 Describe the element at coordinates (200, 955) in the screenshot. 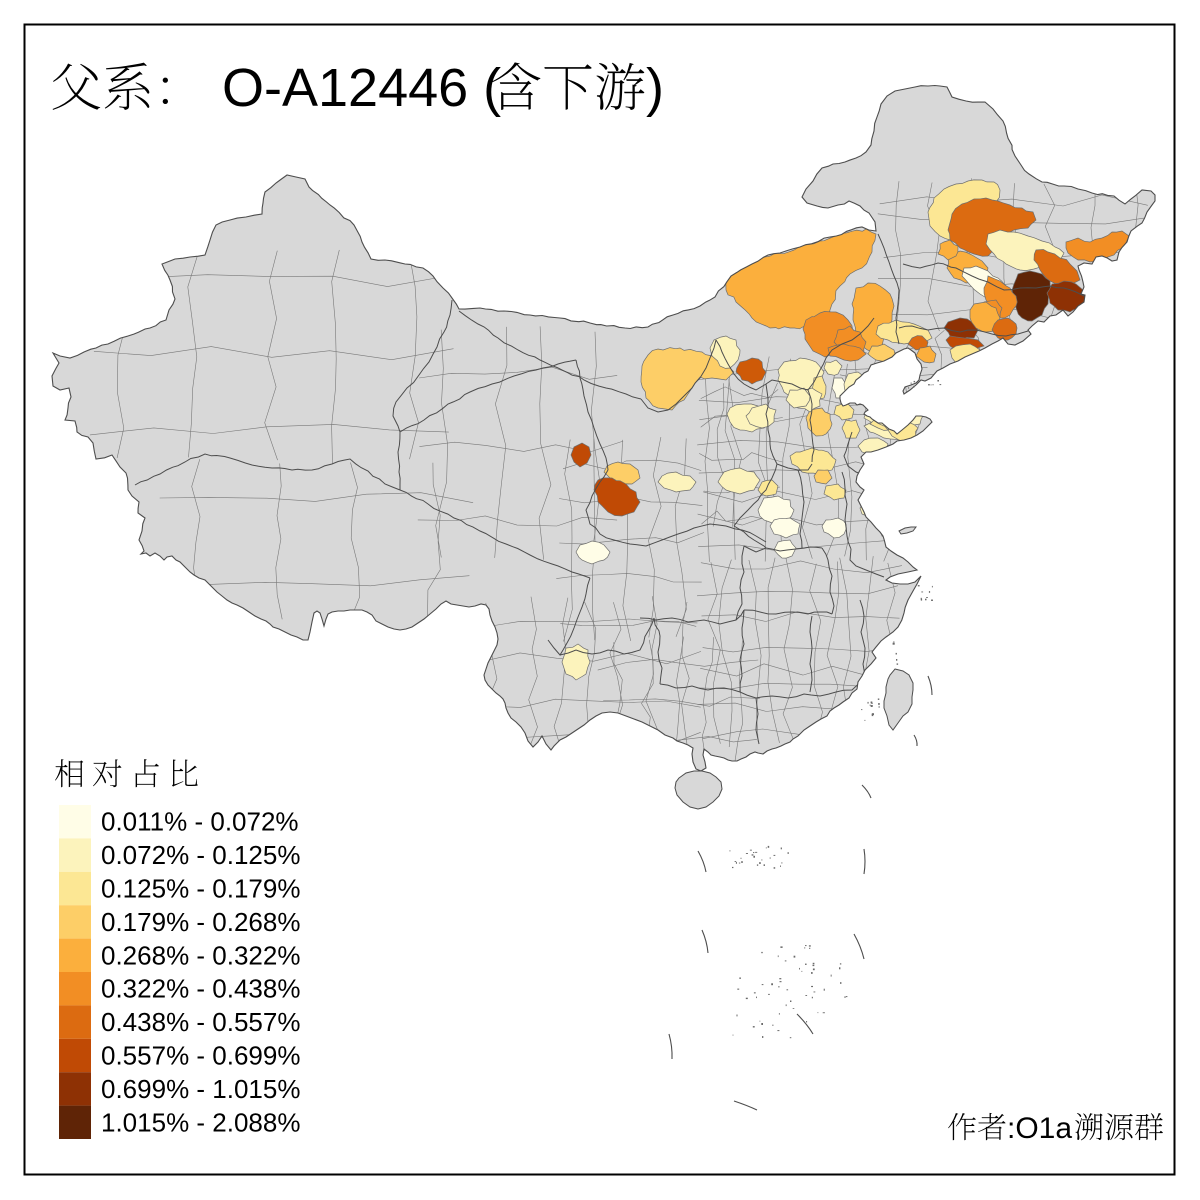

I see `svg-text: 0.268% - 0.322%` at that location.